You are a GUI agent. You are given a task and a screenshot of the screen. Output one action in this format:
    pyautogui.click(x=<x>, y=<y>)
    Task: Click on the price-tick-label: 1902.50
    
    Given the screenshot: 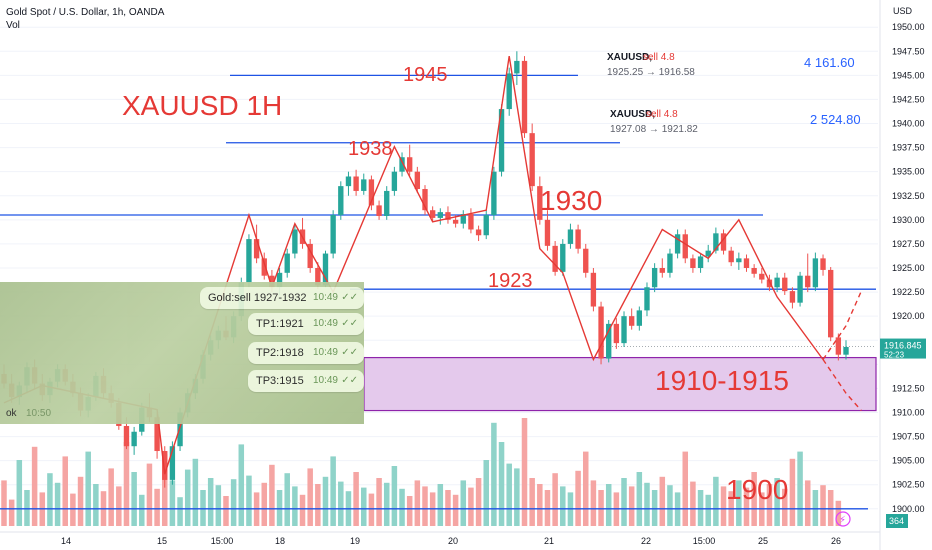 What is the action you would take?
    pyautogui.click(x=908, y=485)
    